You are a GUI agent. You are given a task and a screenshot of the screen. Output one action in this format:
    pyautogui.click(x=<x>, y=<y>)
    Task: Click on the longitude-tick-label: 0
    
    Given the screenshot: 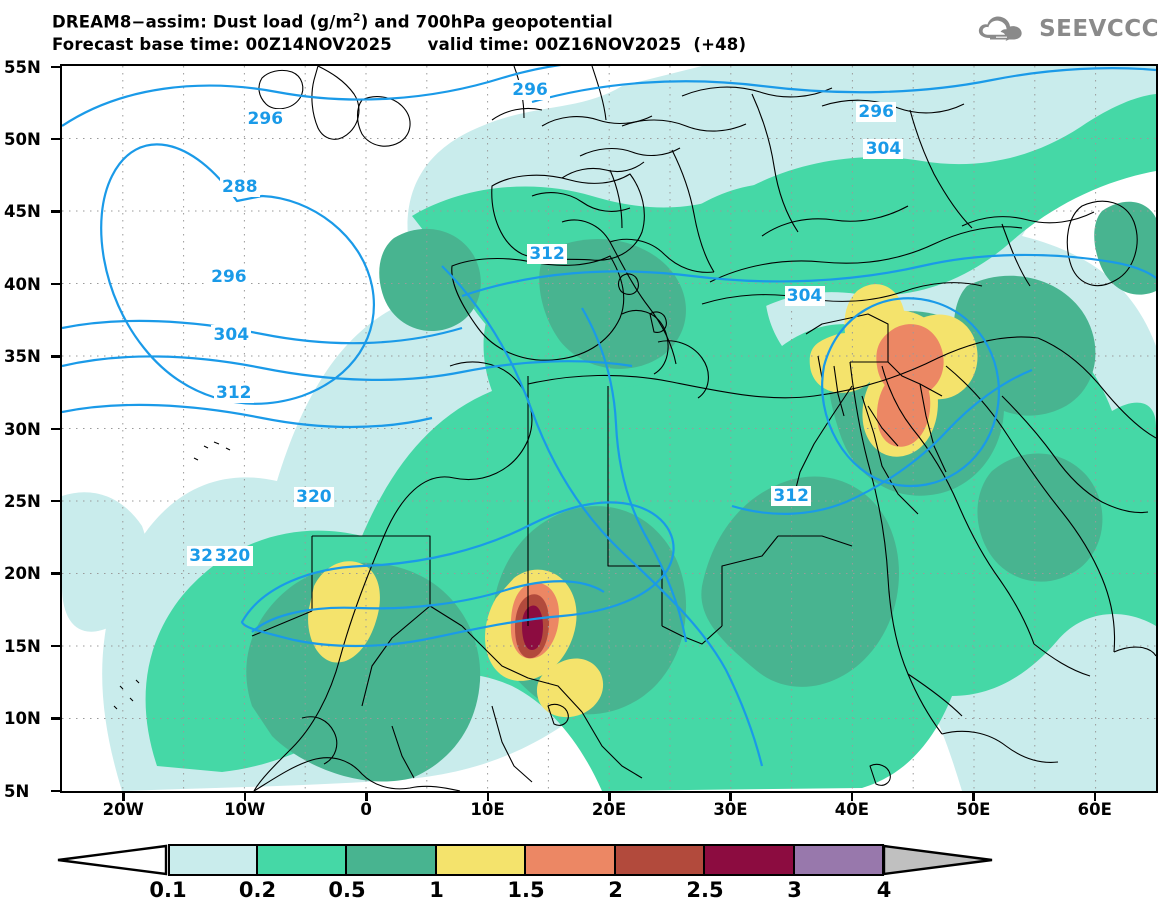 What is the action you would take?
    pyautogui.click(x=366, y=809)
    